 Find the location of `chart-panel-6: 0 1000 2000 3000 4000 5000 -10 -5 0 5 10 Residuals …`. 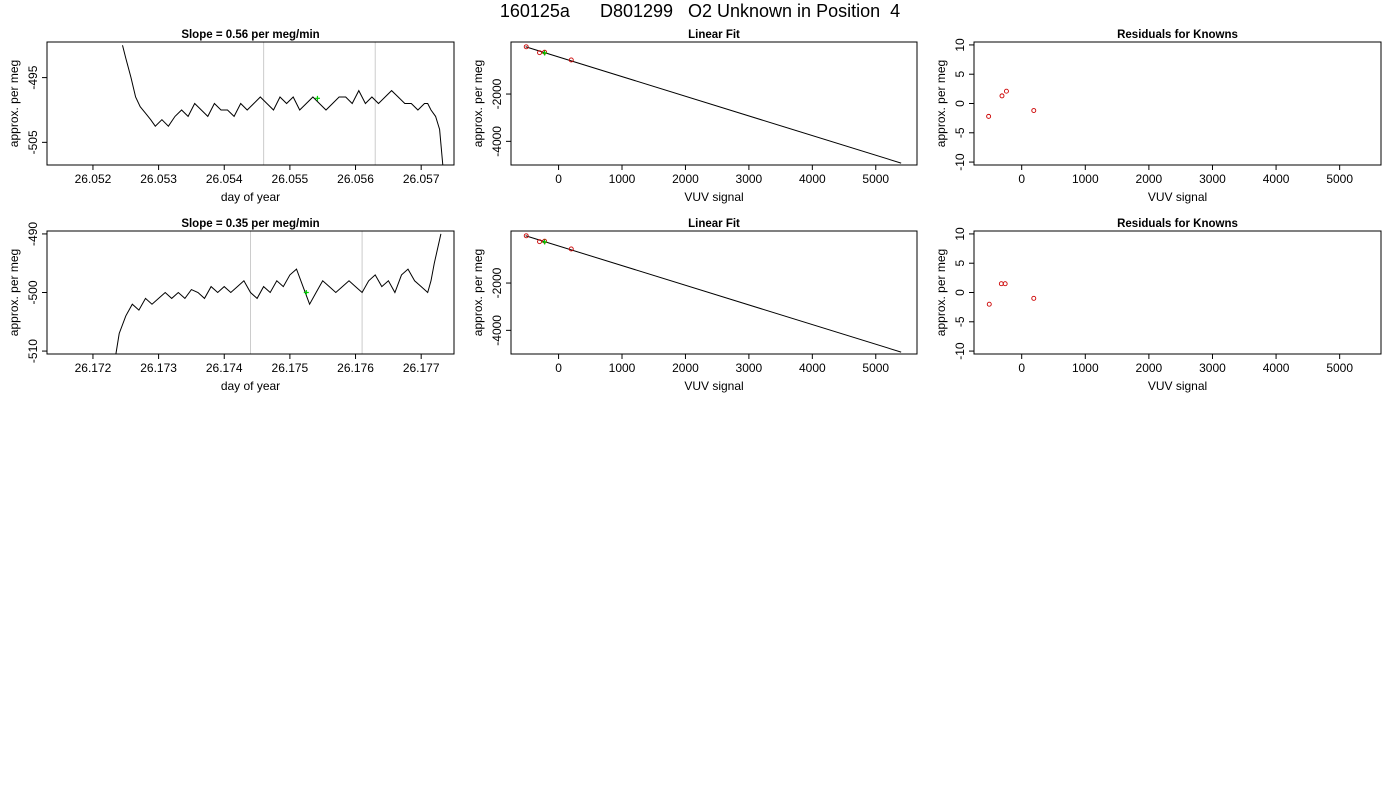

chart-panel-6: 0 1000 2000 3000 4000 5000 -10 -5 0 5 10 Residuals … is located at coordinates (1158, 305).